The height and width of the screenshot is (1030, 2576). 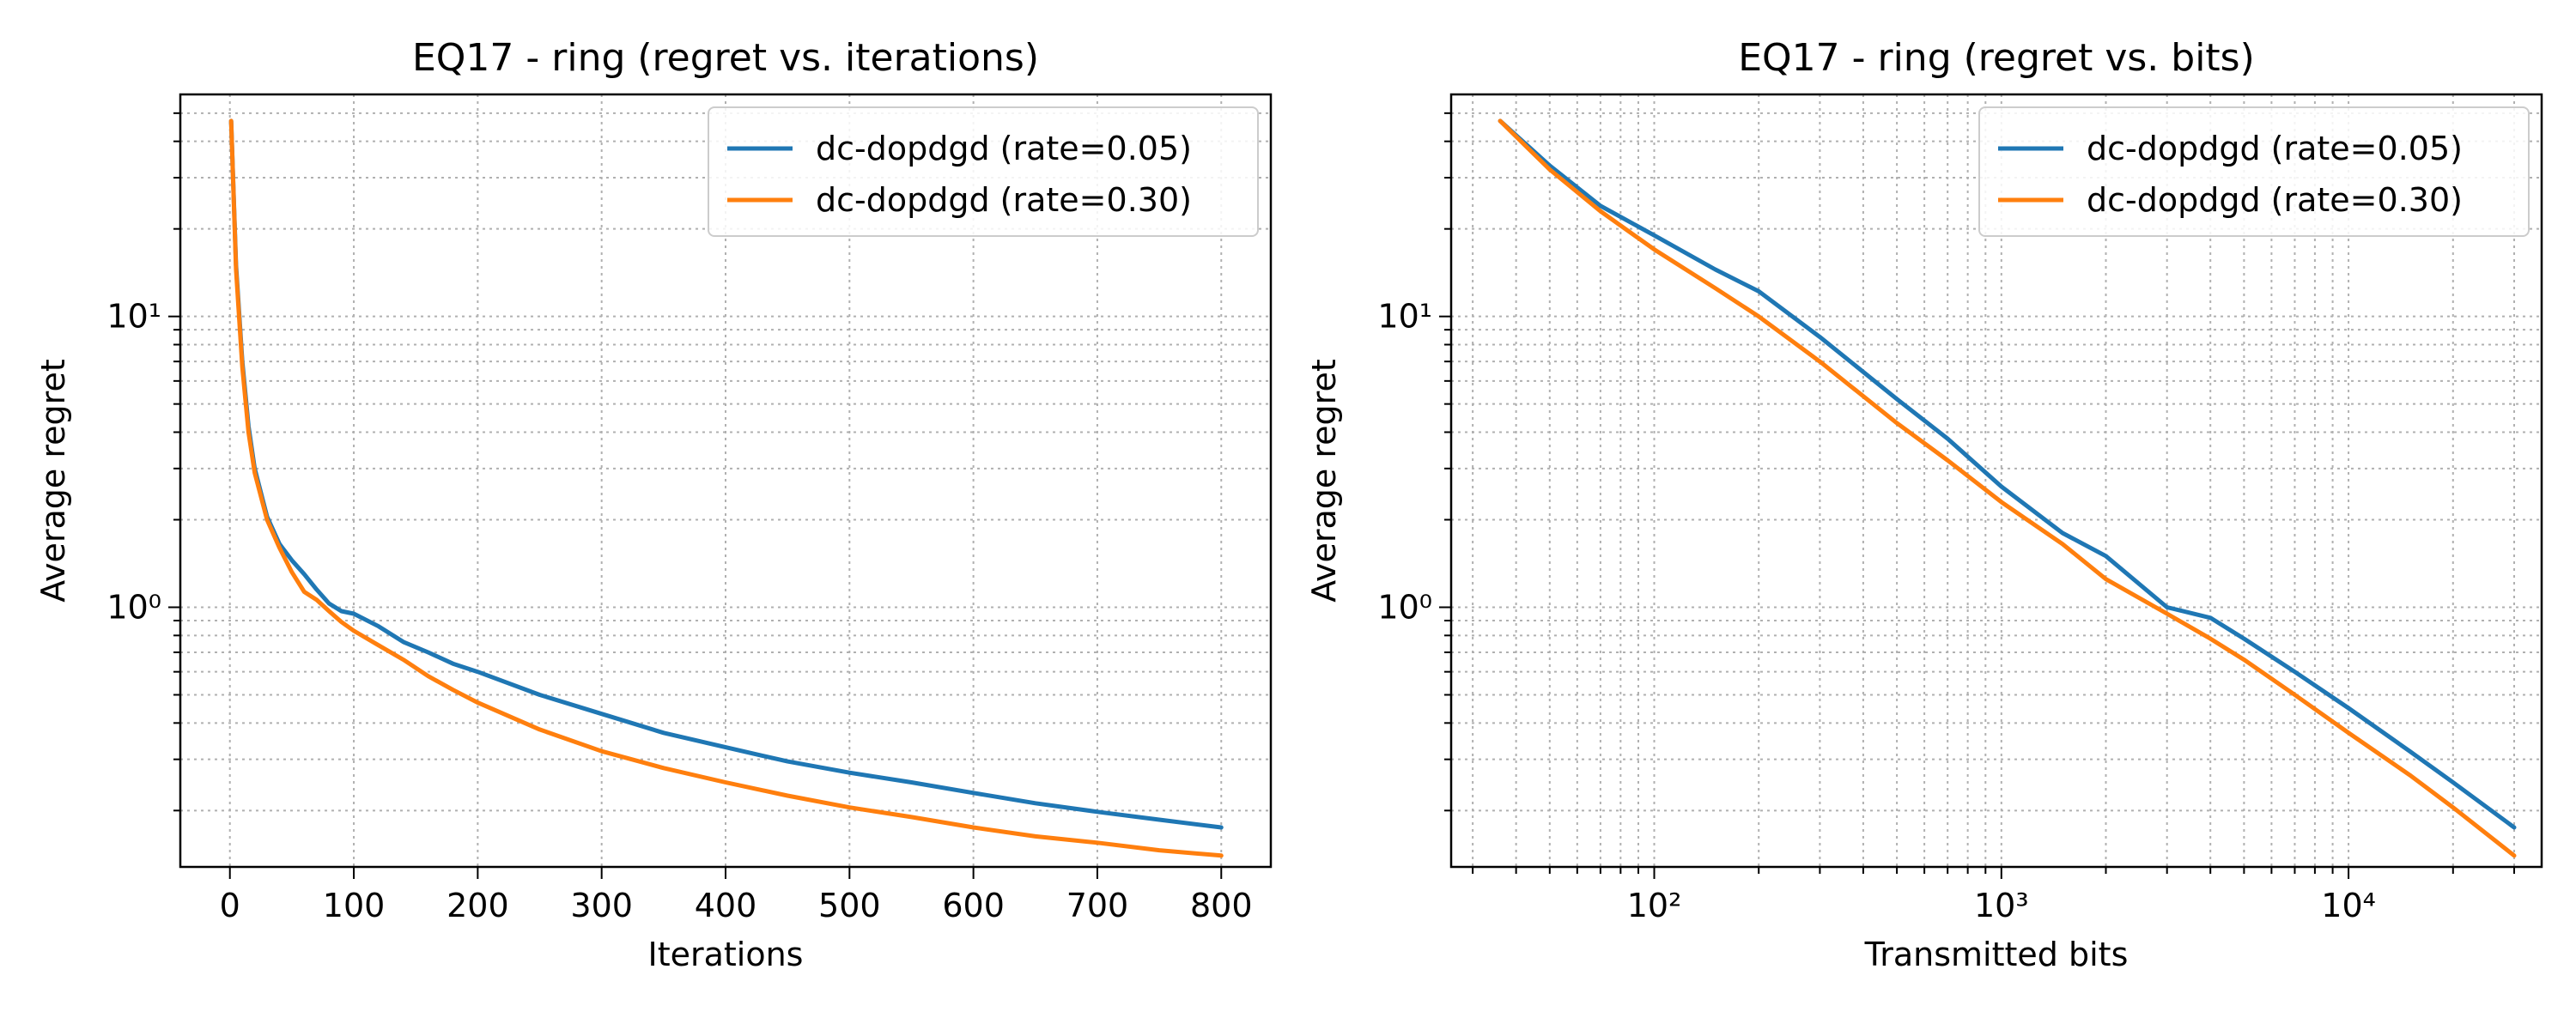 What do you see at coordinates (726, 905) in the screenshot?
I see `x-tick-label: 400` at bounding box center [726, 905].